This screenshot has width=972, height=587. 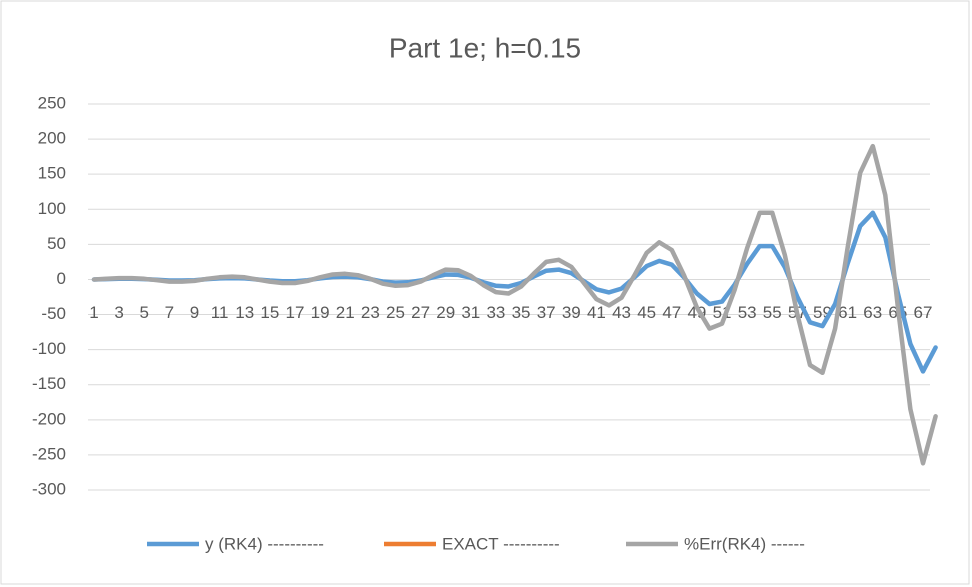 What do you see at coordinates (49, 453) in the screenshot?
I see `y-tick-label: -250` at bounding box center [49, 453].